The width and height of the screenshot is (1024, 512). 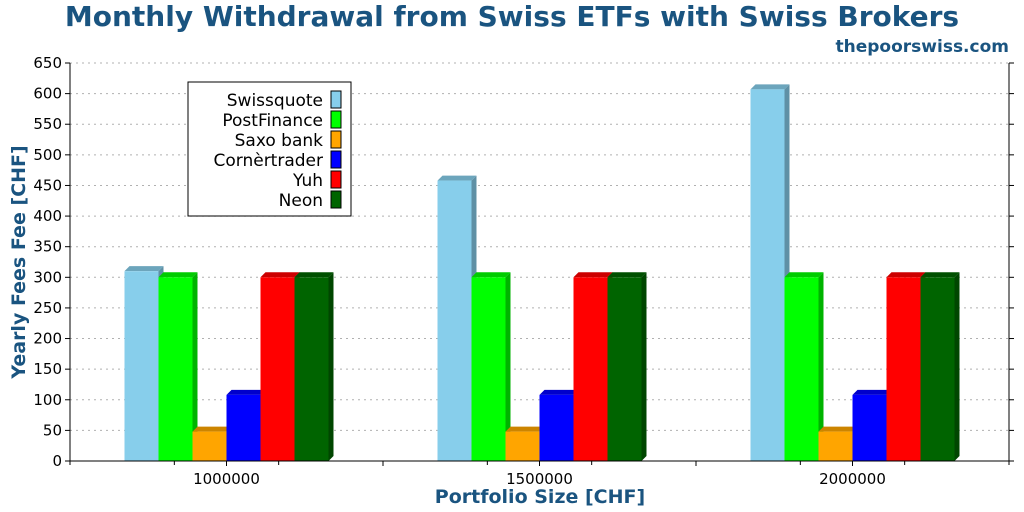 I want to click on y-tick-label: 550, so click(x=47, y=124).